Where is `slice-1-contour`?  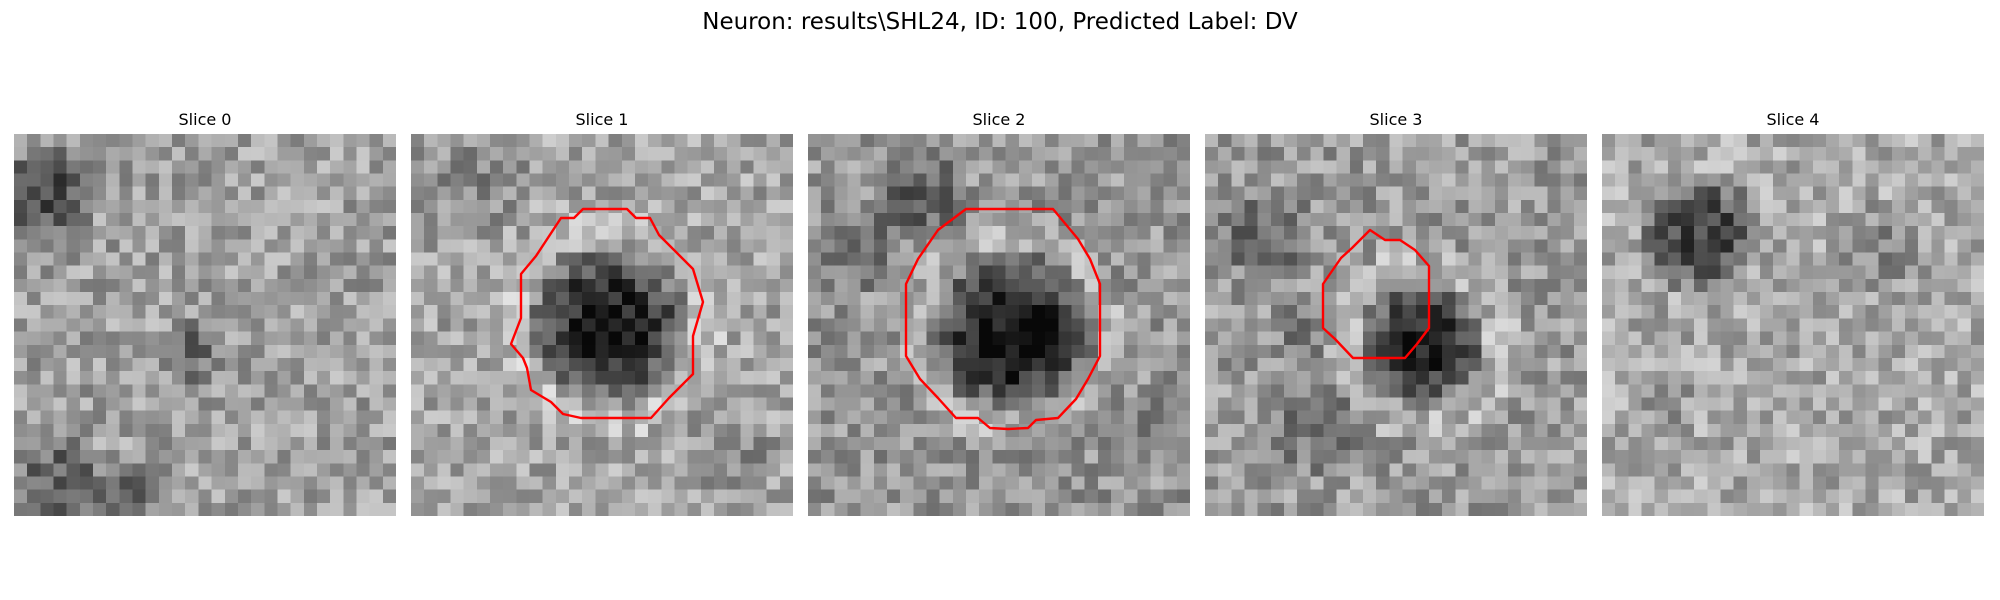 slice-1-contour is located at coordinates (607, 313).